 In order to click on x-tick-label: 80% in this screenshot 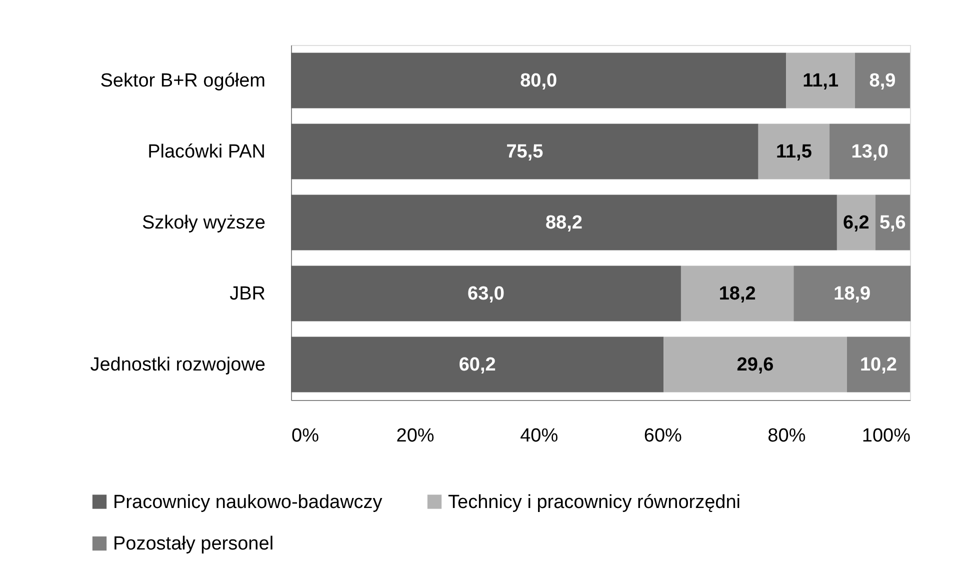, I will do `click(787, 436)`.